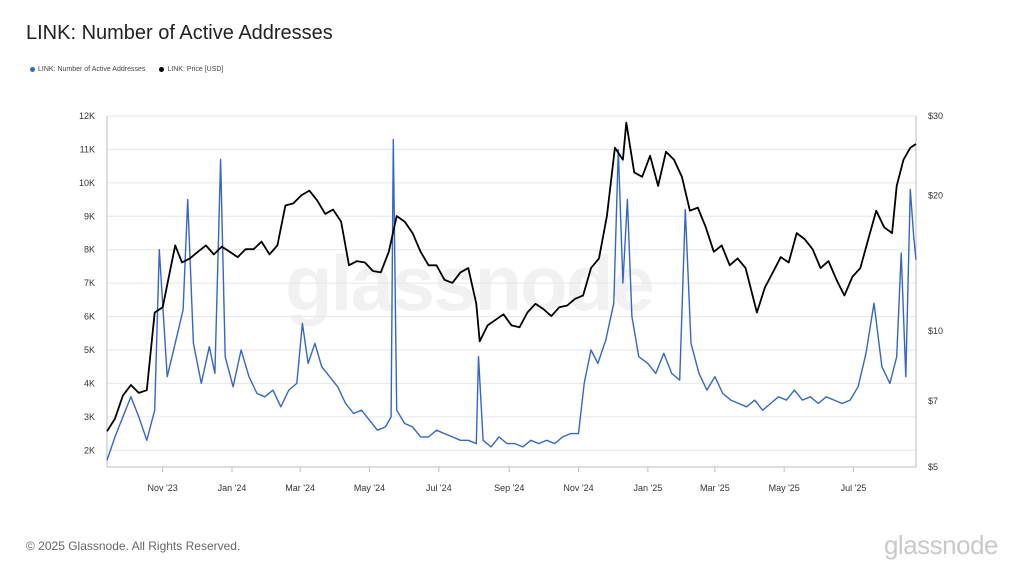  Describe the element at coordinates (854, 488) in the screenshot. I see `x-tick-label: Jul '25` at that location.